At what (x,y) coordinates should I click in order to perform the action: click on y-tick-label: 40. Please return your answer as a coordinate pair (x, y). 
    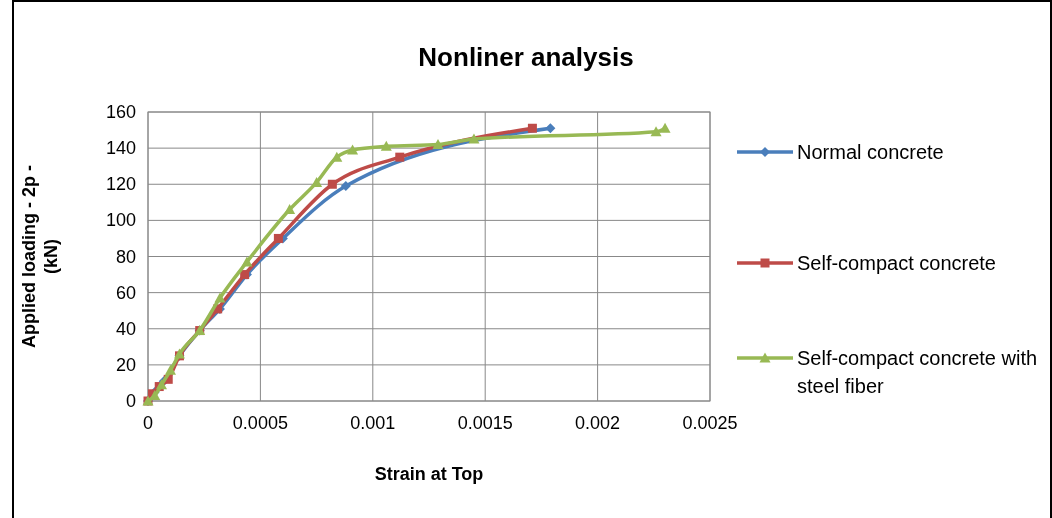
    Looking at the image, I should click on (125, 328).